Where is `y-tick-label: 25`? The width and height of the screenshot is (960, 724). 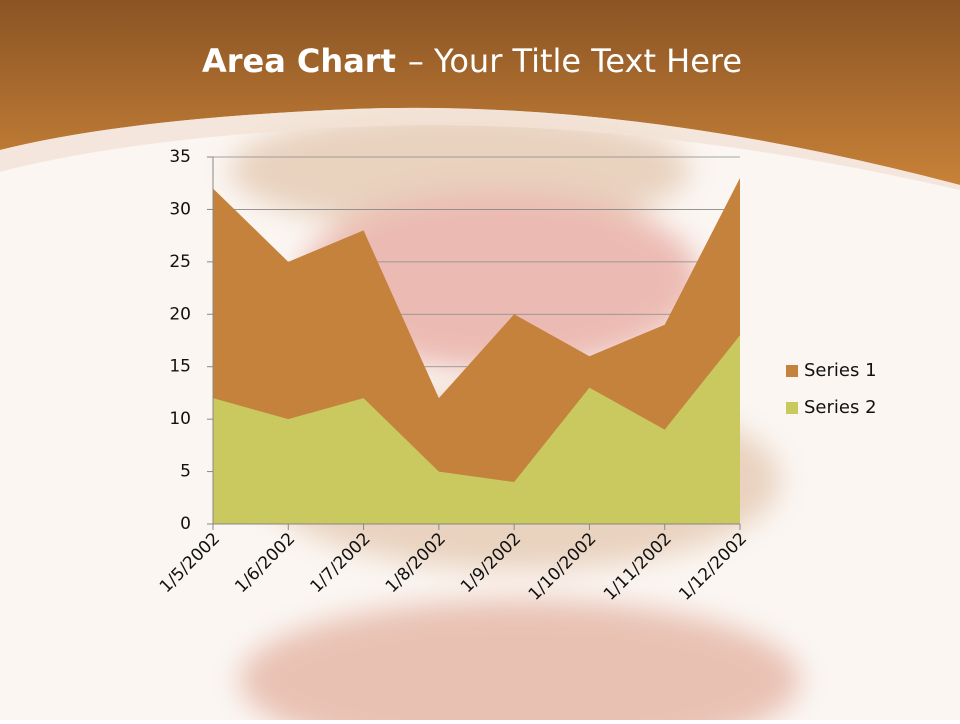 y-tick-label: 25 is located at coordinates (180, 262).